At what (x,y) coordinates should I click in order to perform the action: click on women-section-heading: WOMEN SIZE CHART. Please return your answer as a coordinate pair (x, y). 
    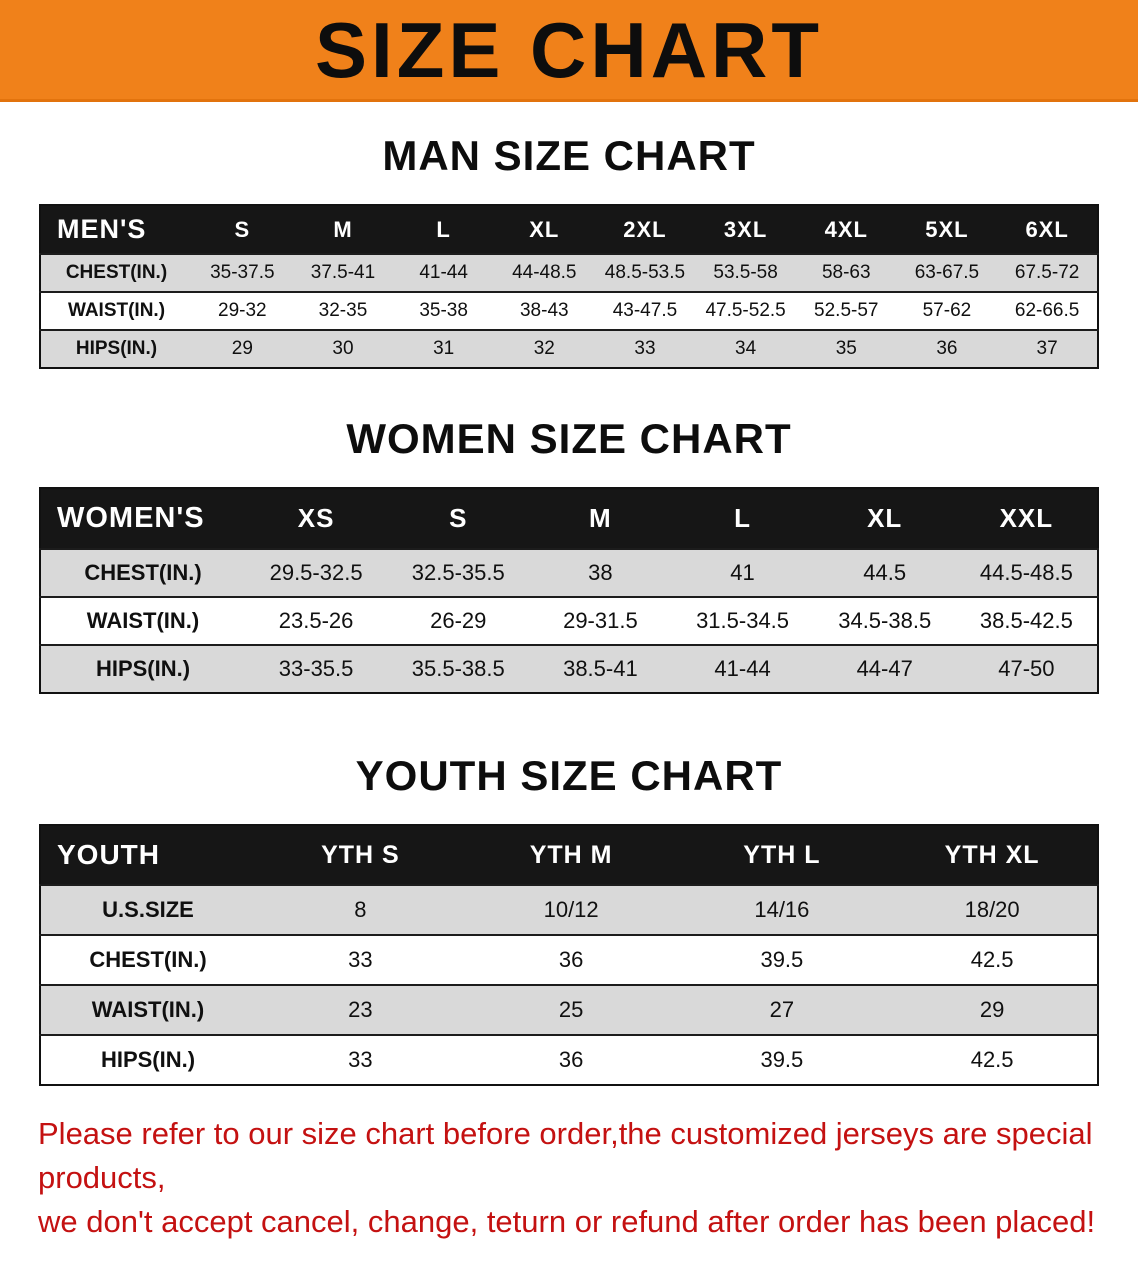
    Looking at the image, I should click on (569, 438).